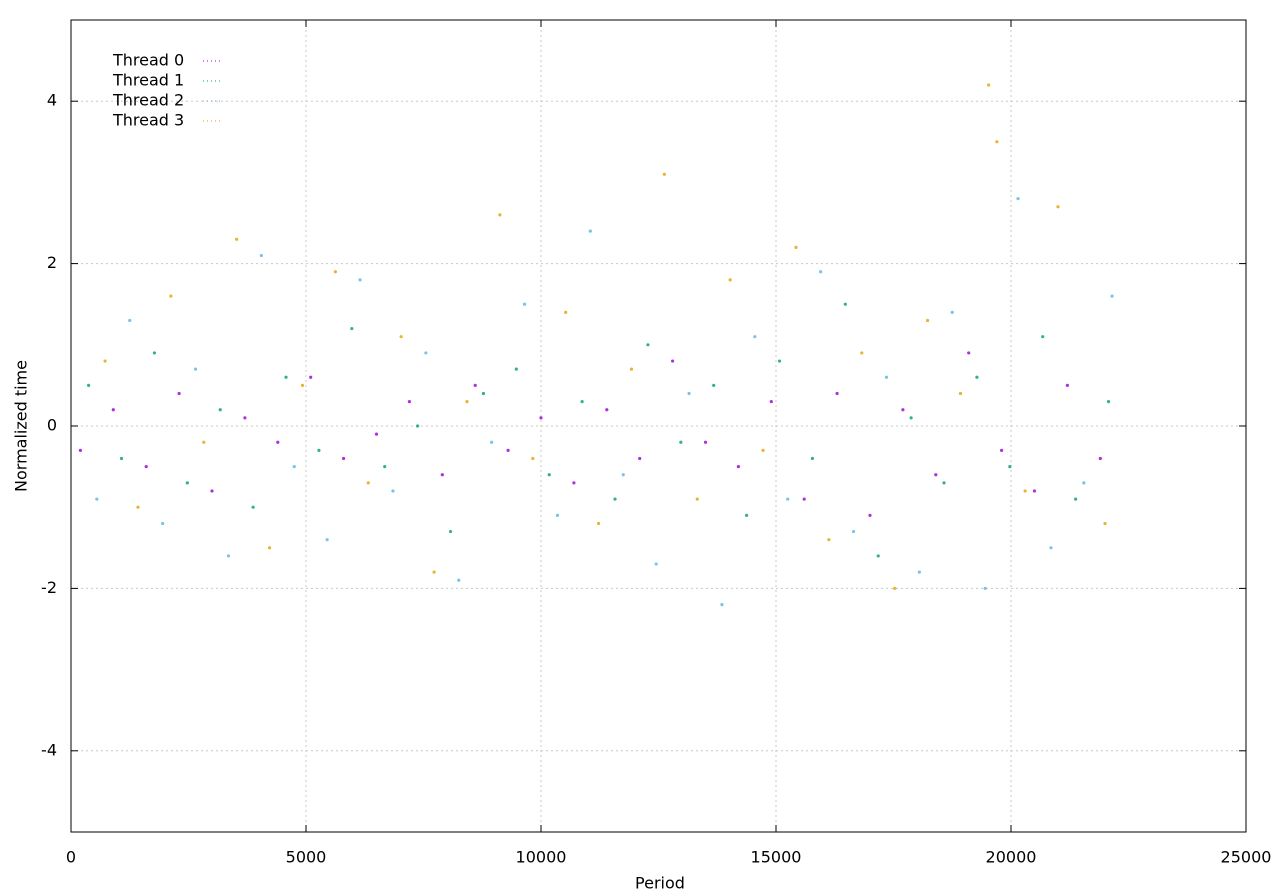 The image size is (1280, 896). I want to click on x-tick-label: 20000, so click(1011, 857).